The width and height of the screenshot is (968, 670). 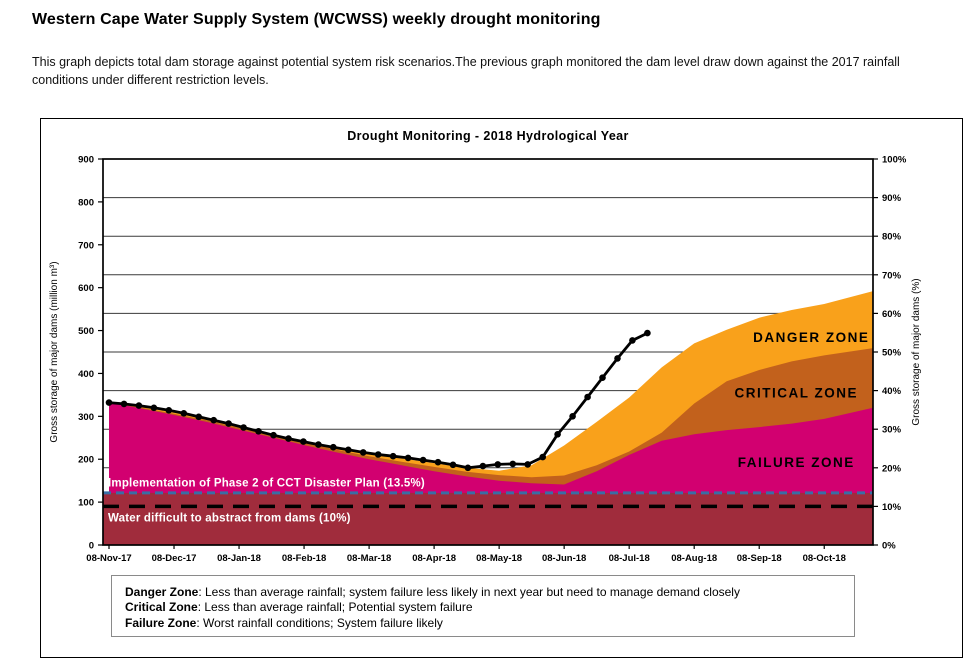 What do you see at coordinates (86, 331) in the screenshot?
I see `left-axis-tick-label: 500` at bounding box center [86, 331].